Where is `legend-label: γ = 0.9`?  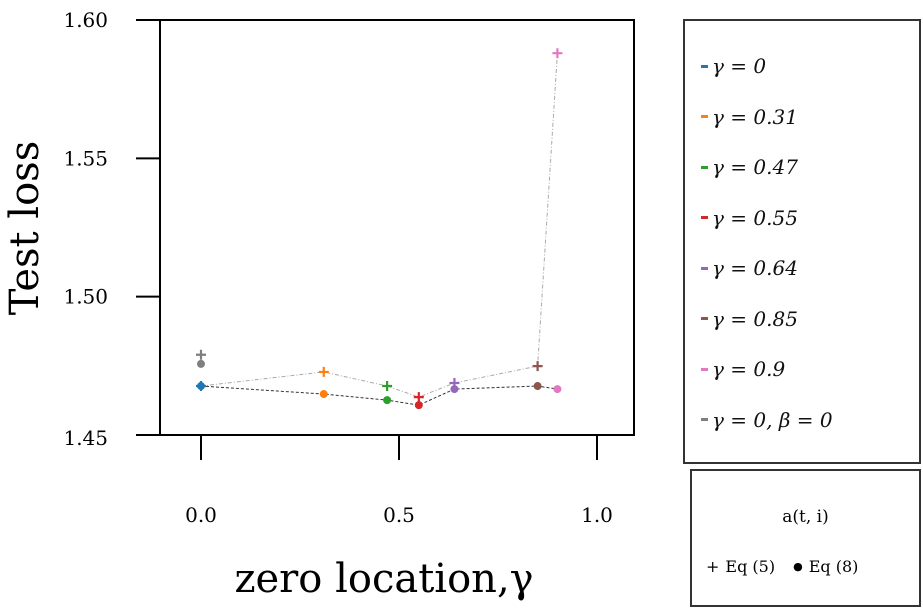 legend-label: γ = 0.9 is located at coordinates (749, 369).